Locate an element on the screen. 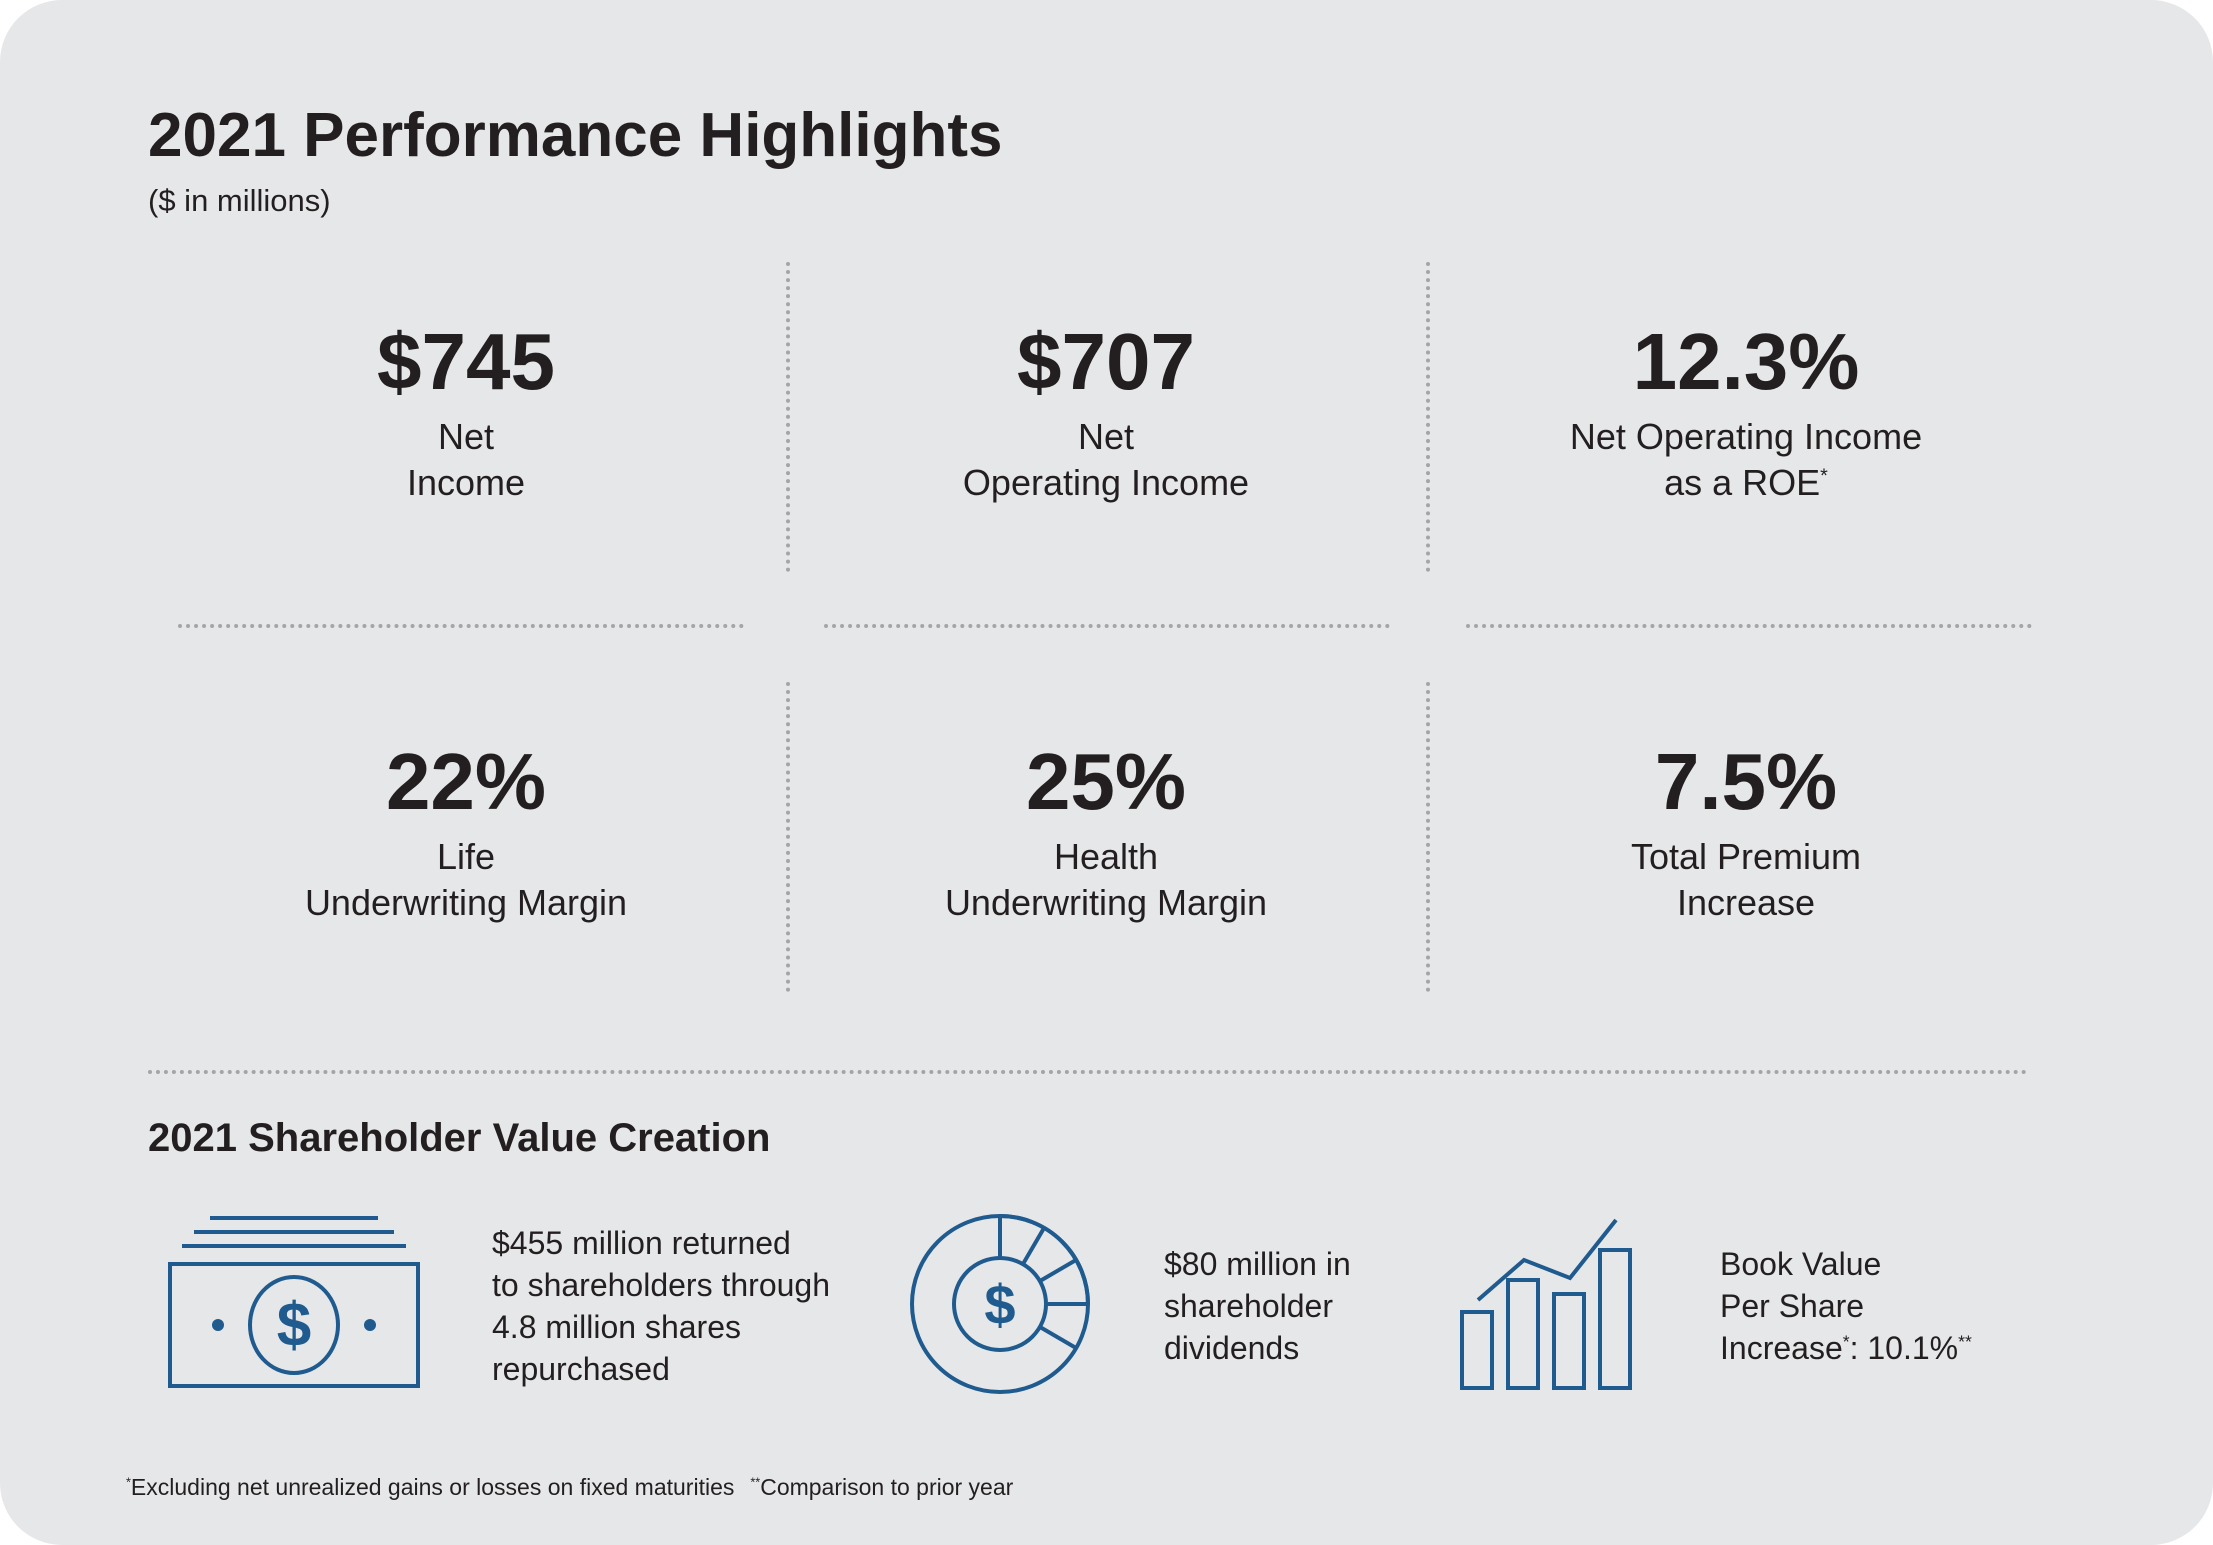  metric-net-income: $745 Net Income is located at coordinates (466, 410).